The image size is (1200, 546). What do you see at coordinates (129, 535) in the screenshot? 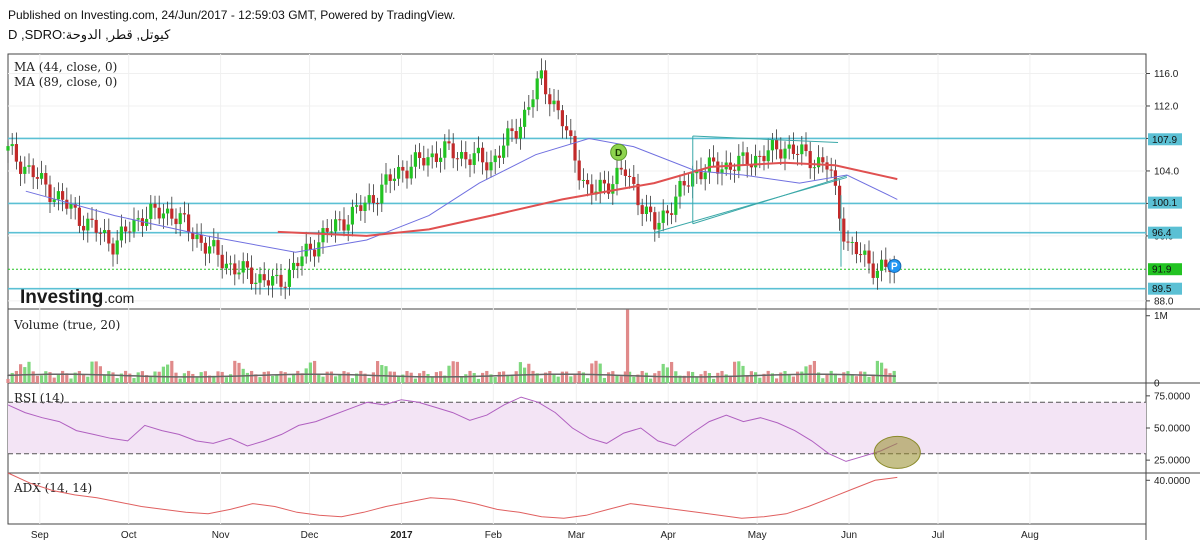
I see `x-tick-label: Oct` at bounding box center [129, 535].